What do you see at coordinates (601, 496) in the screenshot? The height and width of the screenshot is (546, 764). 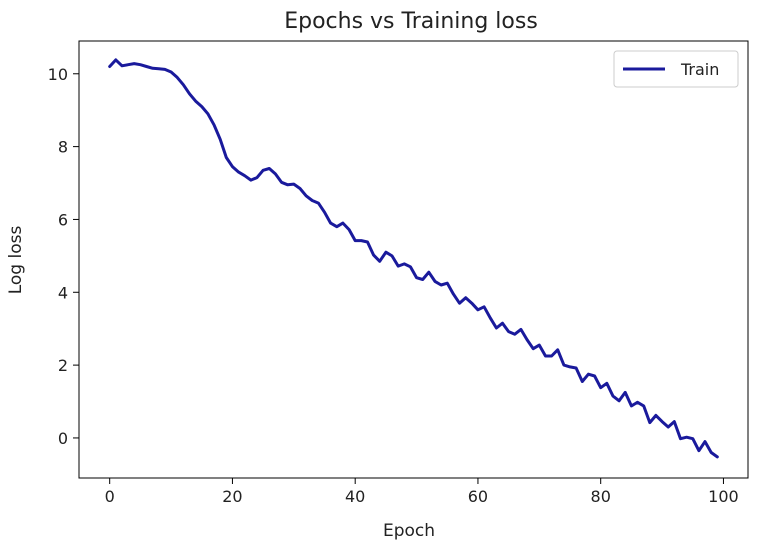 I see `x-tick-label: 80` at bounding box center [601, 496].